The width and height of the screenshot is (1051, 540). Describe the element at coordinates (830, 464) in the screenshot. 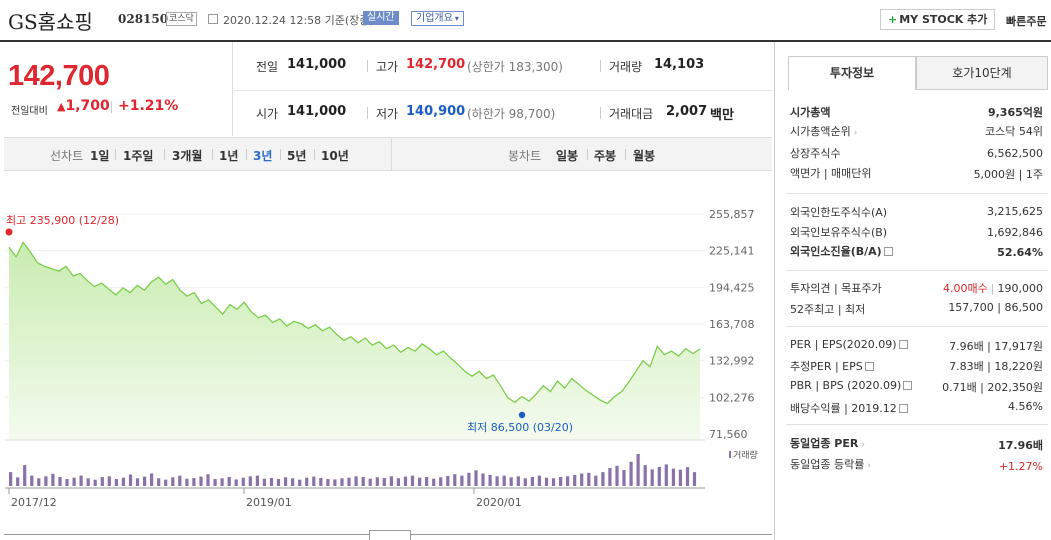

I see `sector-change-label: 동일업종 등락률 ›` at that location.